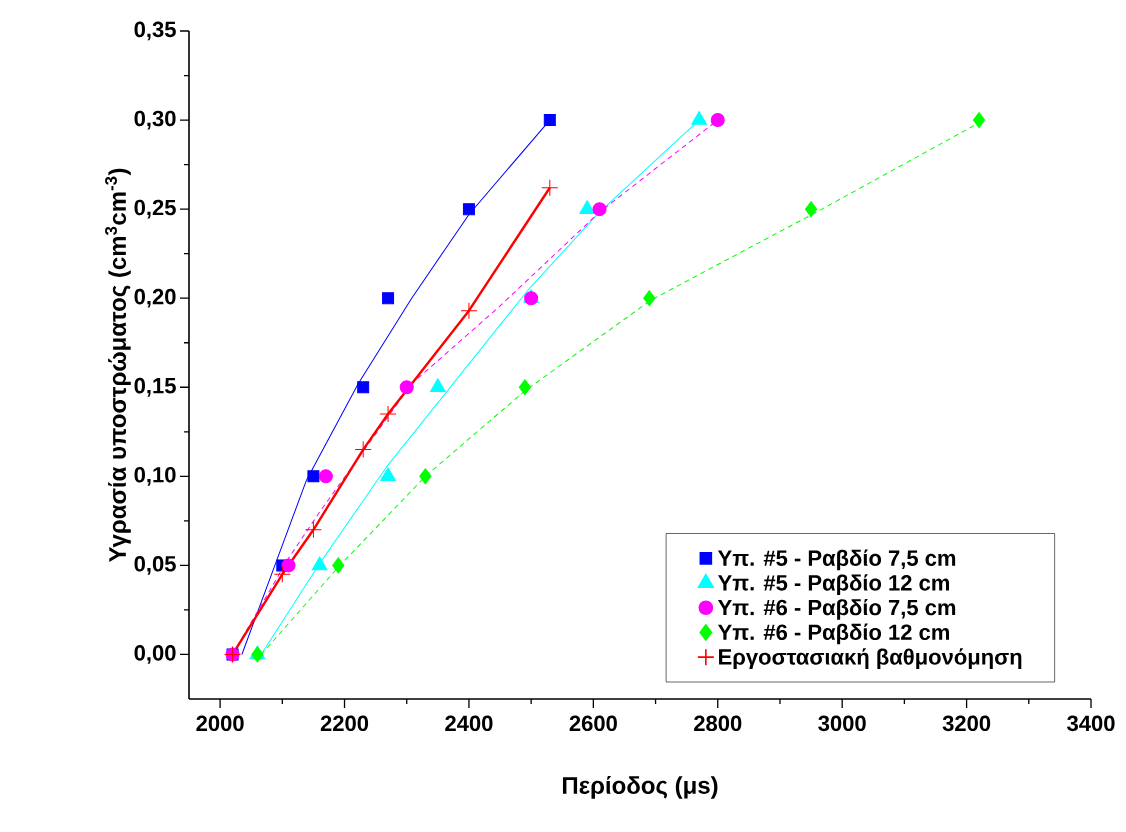 This screenshot has width=1126, height=832. Describe the element at coordinates (833, 634) in the screenshot. I see `legend-label: Υπ. #6 - Ραβδίο 12 cm` at that location.